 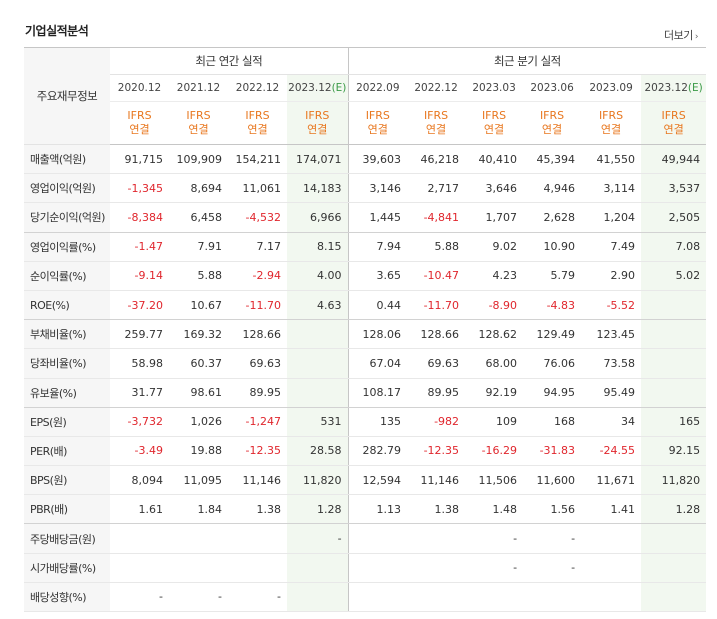 What do you see at coordinates (198, 276) in the screenshot?
I see `table-cell: 5.88` at bounding box center [198, 276].